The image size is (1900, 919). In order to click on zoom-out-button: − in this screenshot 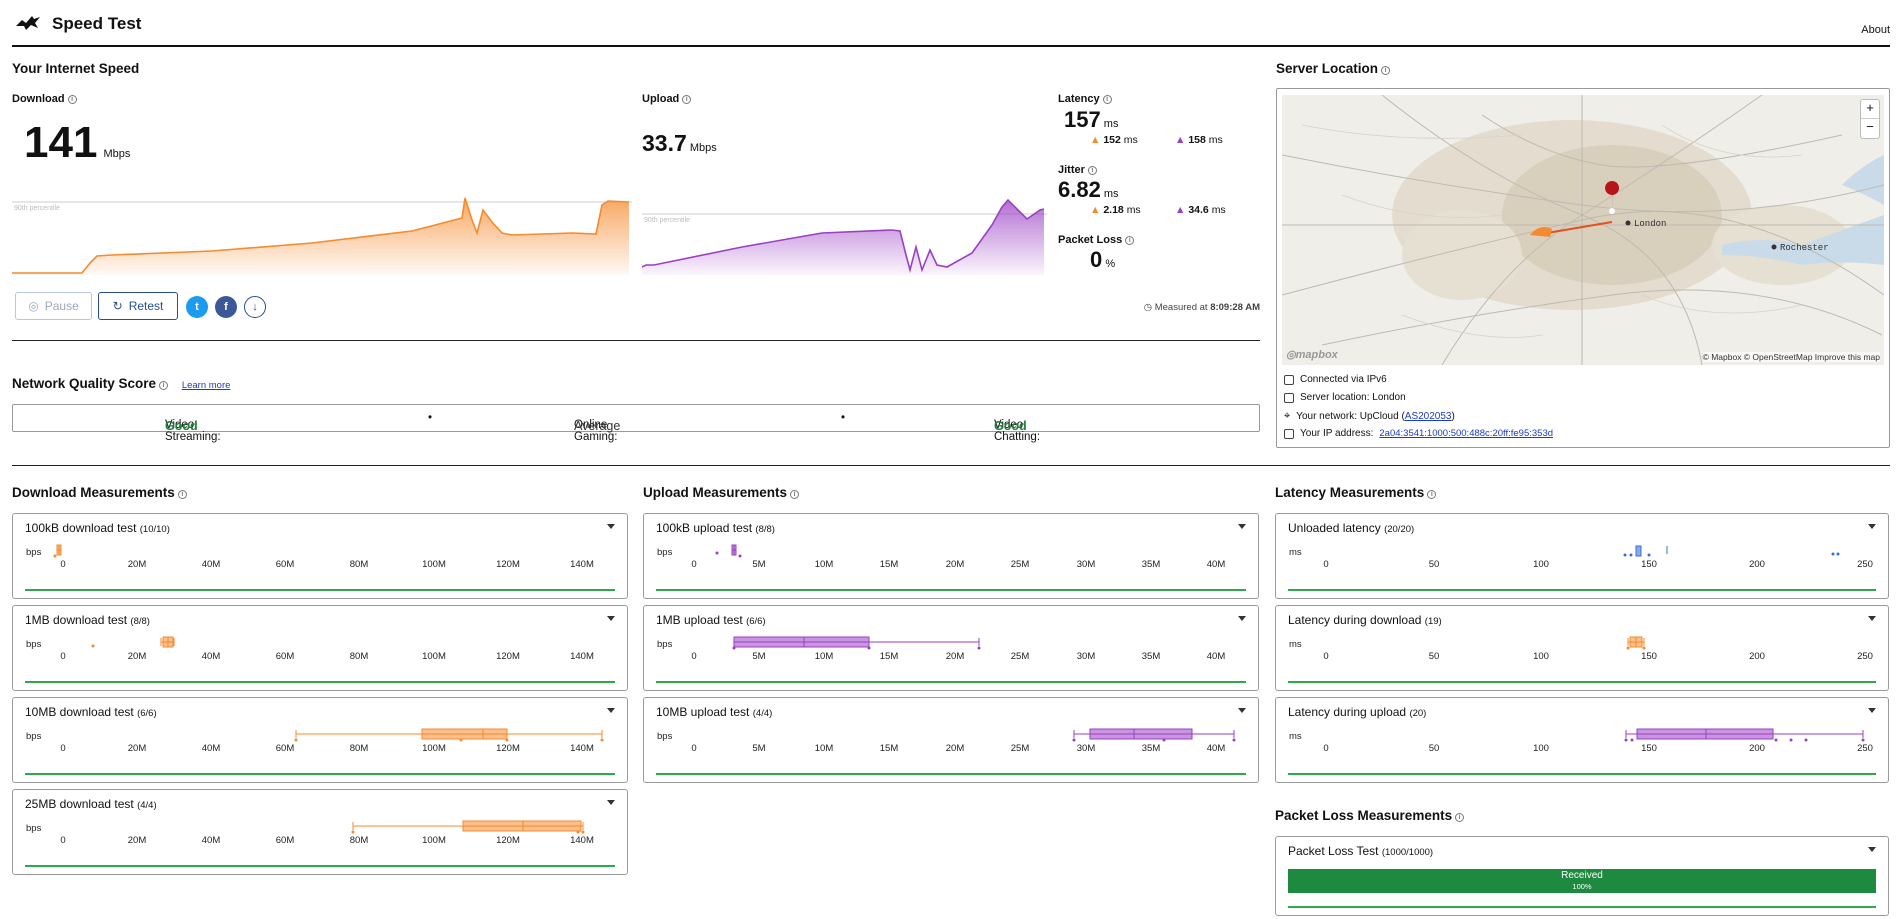, I will do `click(1870, 126)`.